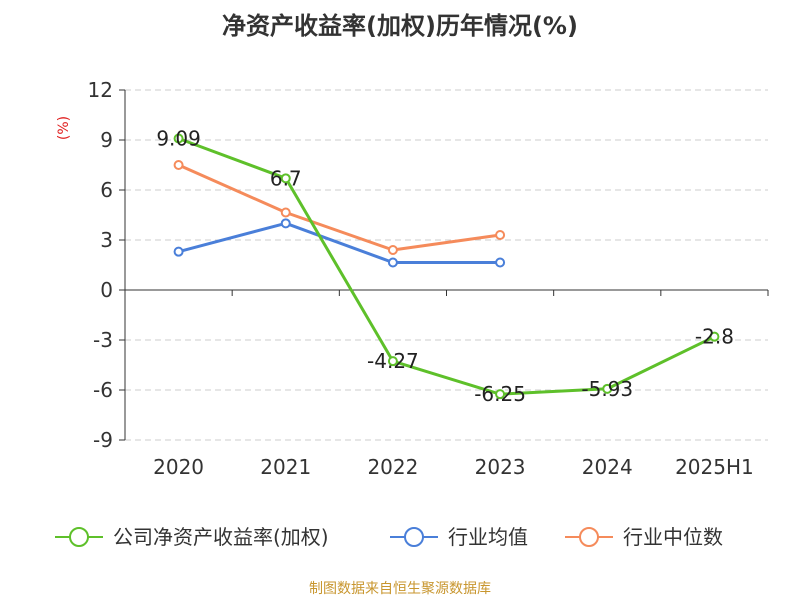 The width and height of the screenshot is (800, 600). I want to click on series-line-industry_median, so click(339, 207).